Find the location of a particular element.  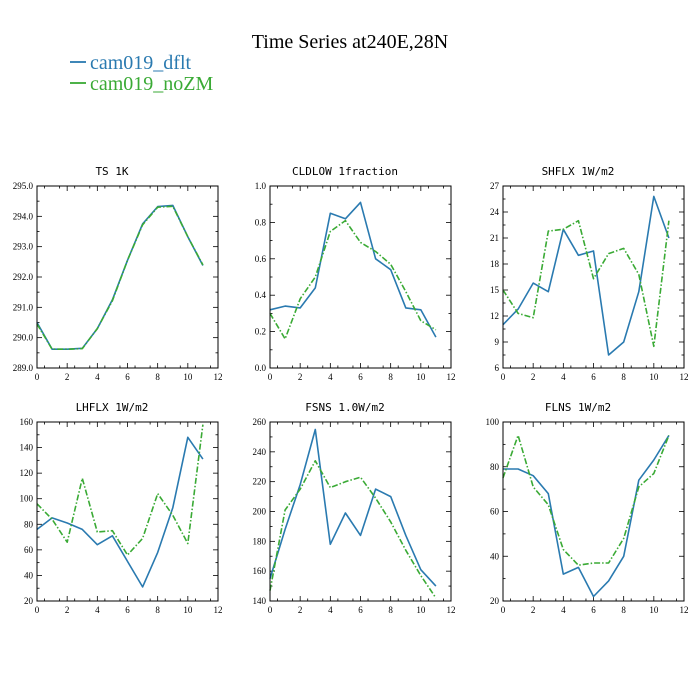

y-tick-label: 292.0 is located at coordinates (23, 277).